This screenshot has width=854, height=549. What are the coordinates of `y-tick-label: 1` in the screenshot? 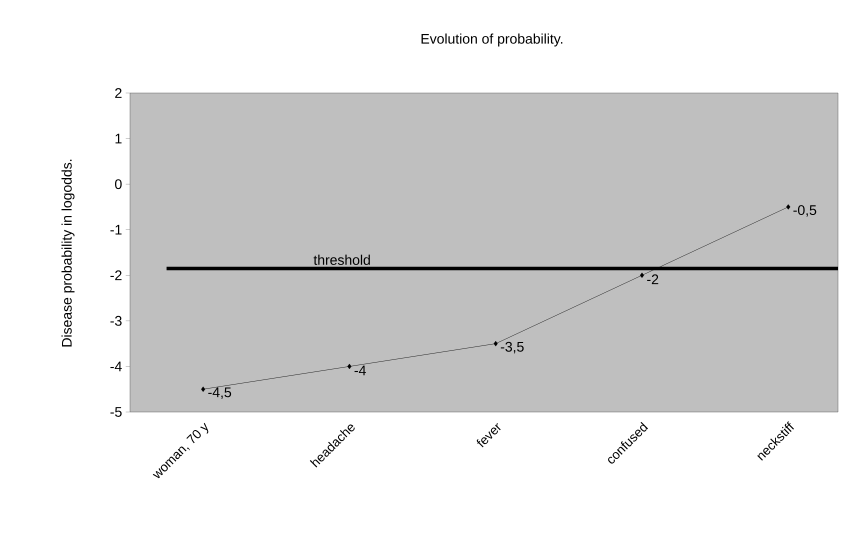 It's located at (119, 139).